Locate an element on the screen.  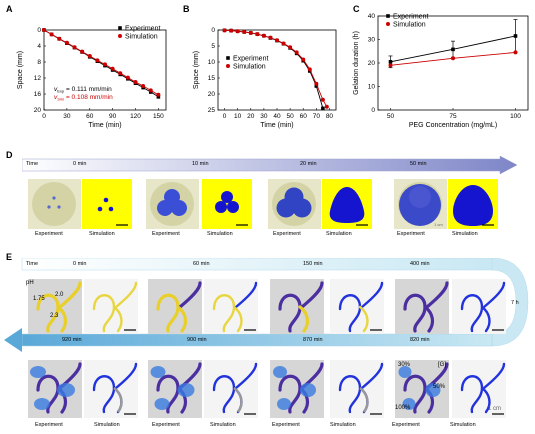
experiment-drawing: 1 cm is located at coordinates (420, 204).